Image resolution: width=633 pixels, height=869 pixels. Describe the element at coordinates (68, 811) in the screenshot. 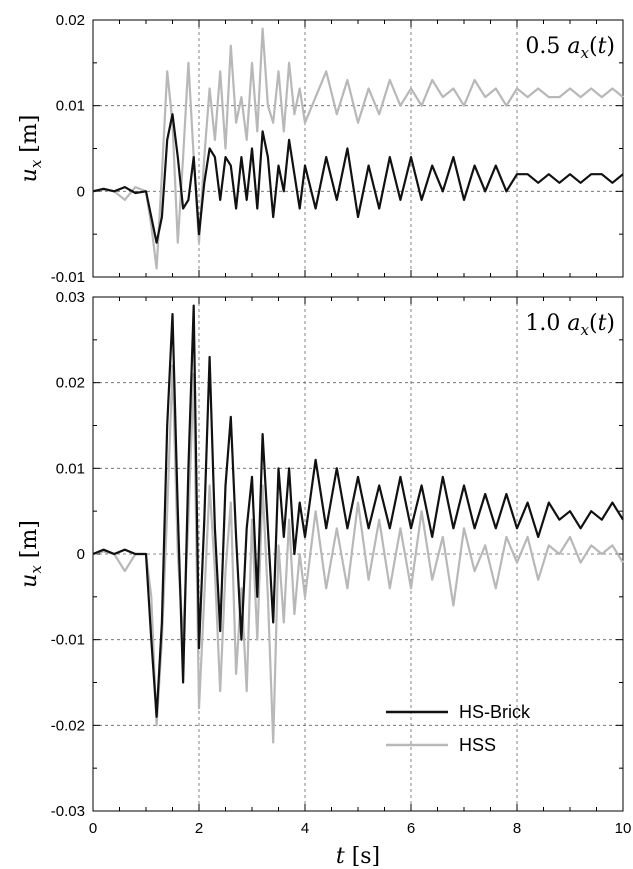

I see `bottom-y-tick-label: -0.03` at that location.